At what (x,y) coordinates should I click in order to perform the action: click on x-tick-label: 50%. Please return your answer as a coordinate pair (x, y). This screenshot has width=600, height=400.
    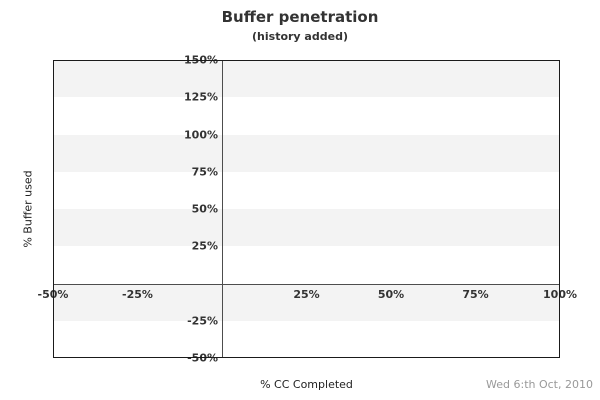
    Looking at the image, I should click on (391, 294).